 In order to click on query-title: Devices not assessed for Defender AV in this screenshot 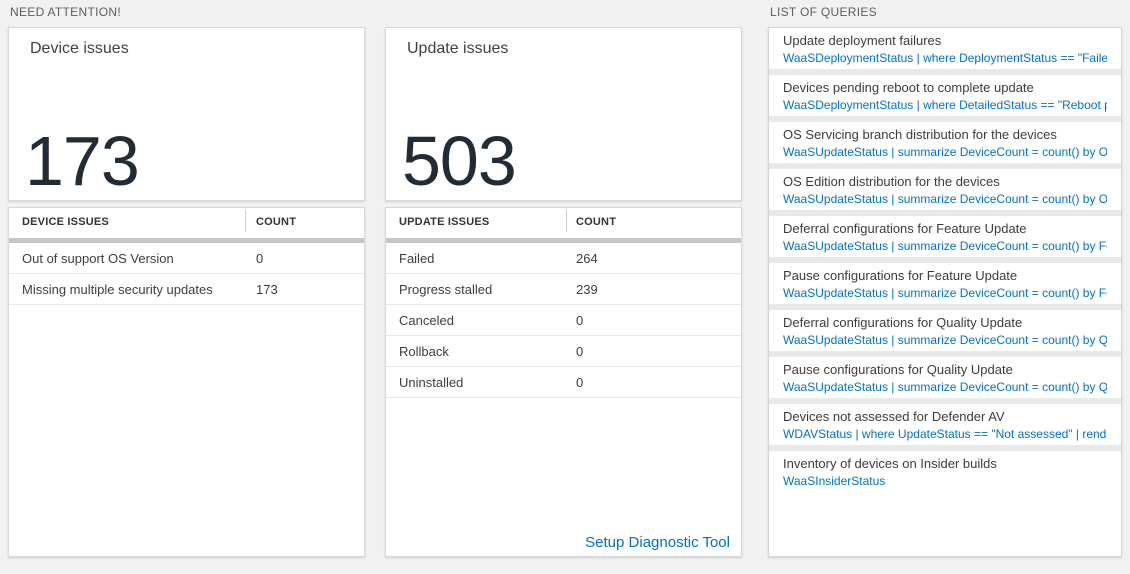, I will do `click(894, 416)`.